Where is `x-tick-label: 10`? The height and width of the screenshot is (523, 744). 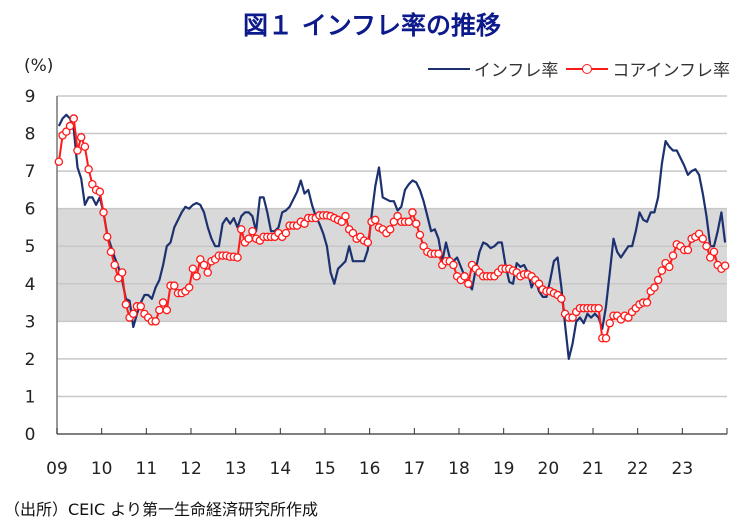 x-tick-label: 10 is located at coordinates (102, 469).